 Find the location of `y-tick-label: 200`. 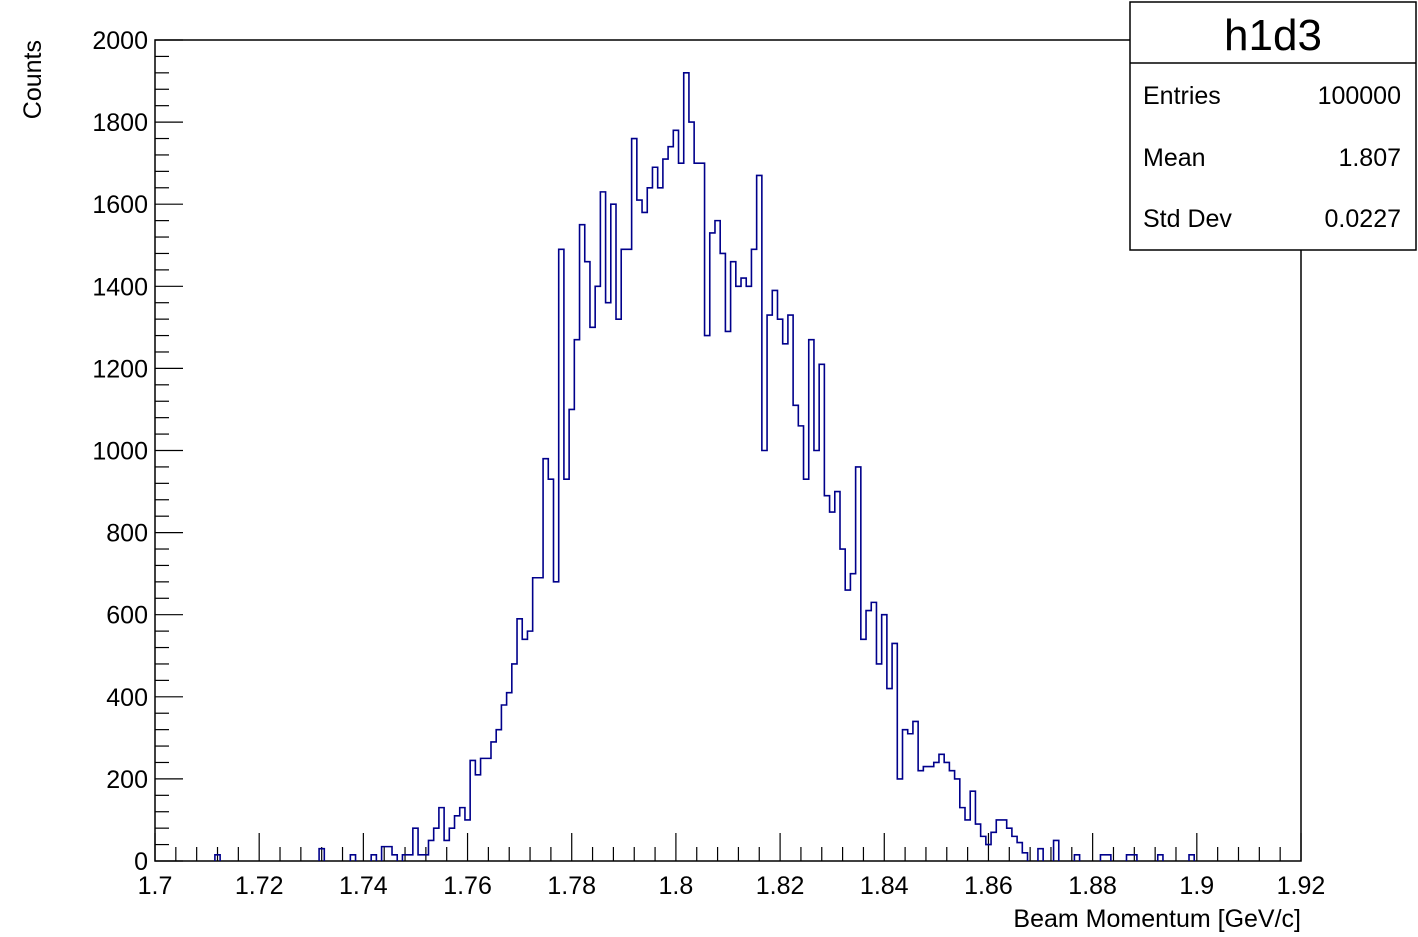

y-tick-label: 200 is located at coordinates (127, 780).